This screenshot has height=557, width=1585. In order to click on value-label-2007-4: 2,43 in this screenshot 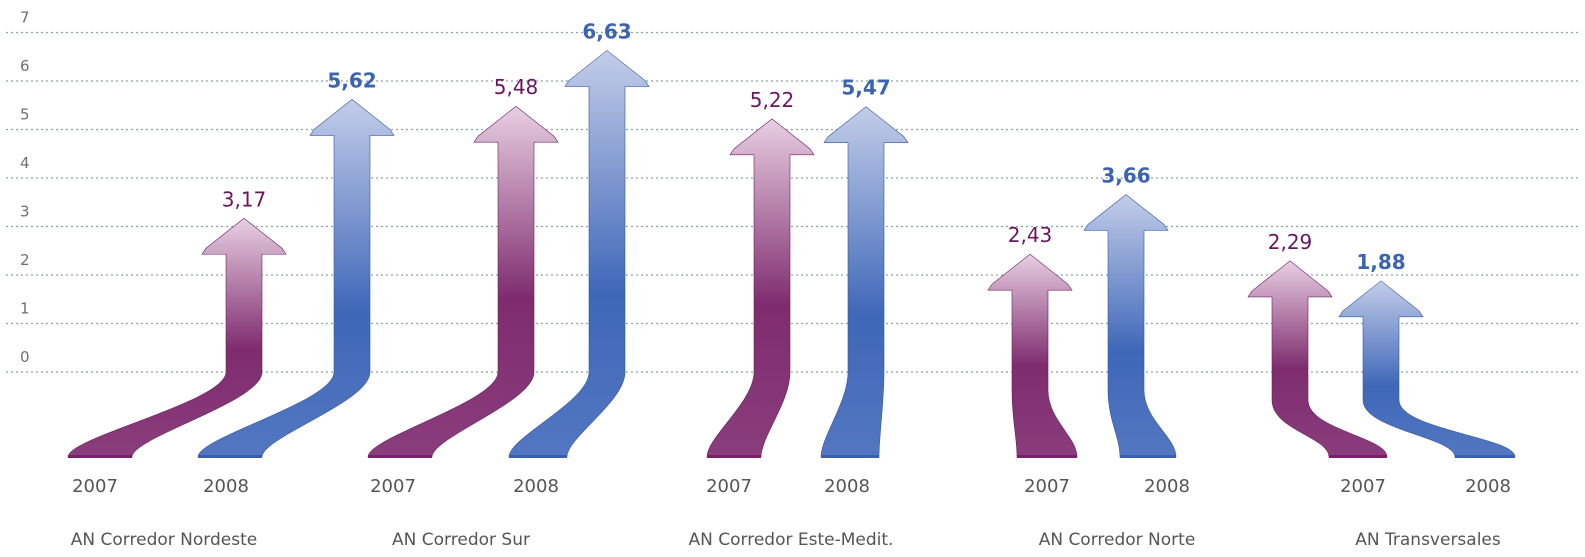, I will do `click(1030, 235)`.